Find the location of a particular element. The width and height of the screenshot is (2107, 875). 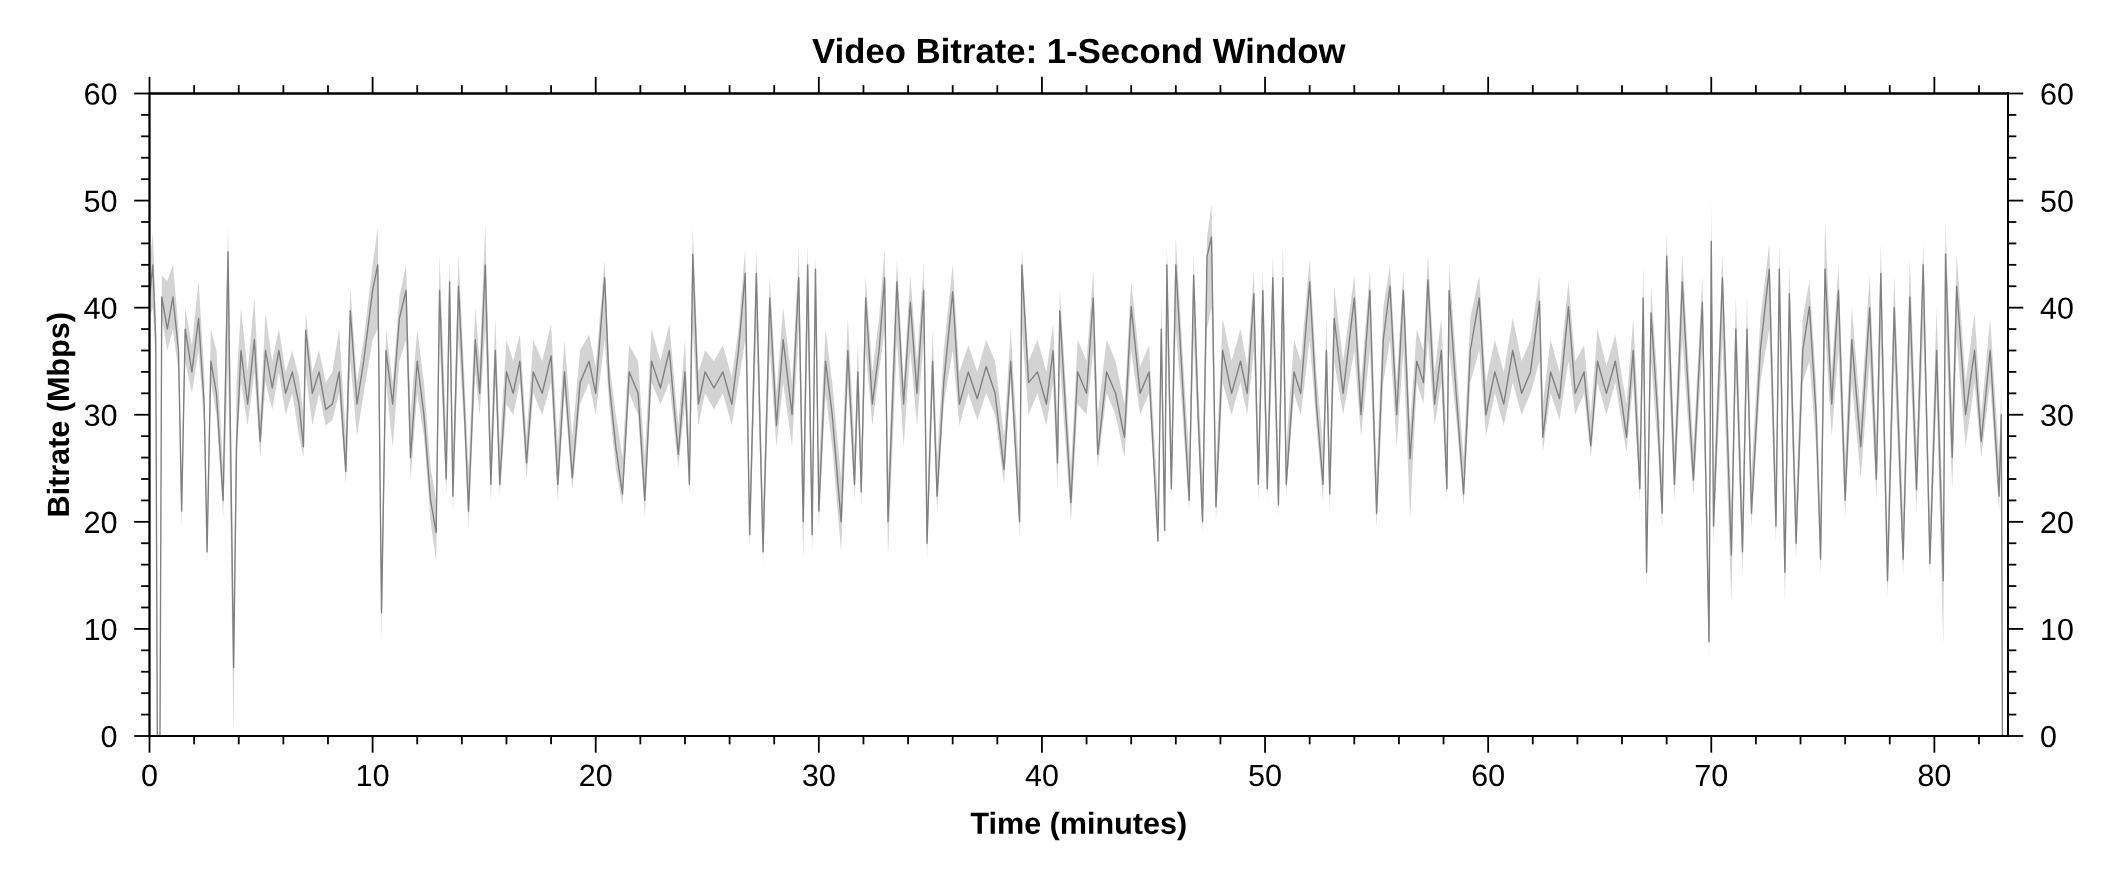

y2-tick-label: 40 is located at coordinates (2056, 308).